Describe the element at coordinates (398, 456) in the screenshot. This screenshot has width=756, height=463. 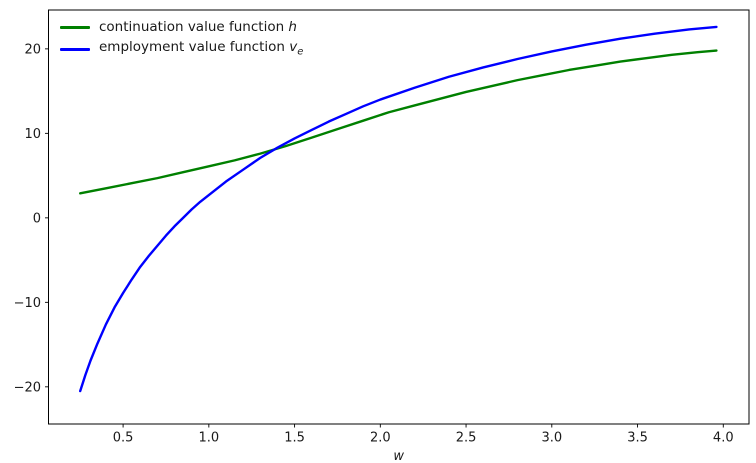
I see `x-axis-label: w` at that location.